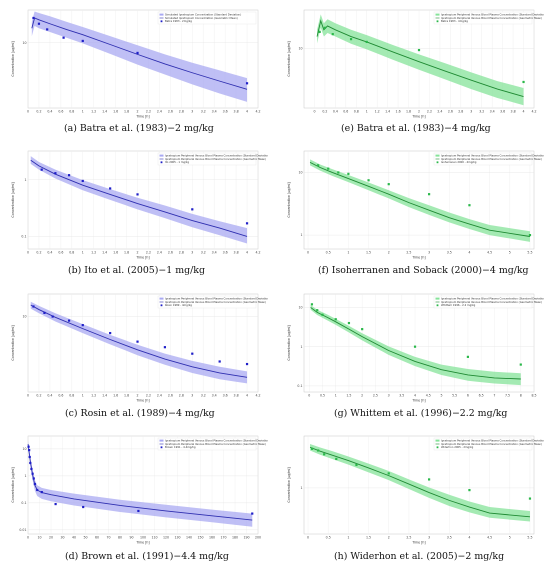  I want to click on x-tick-label: 2.2, so click(148, 112).